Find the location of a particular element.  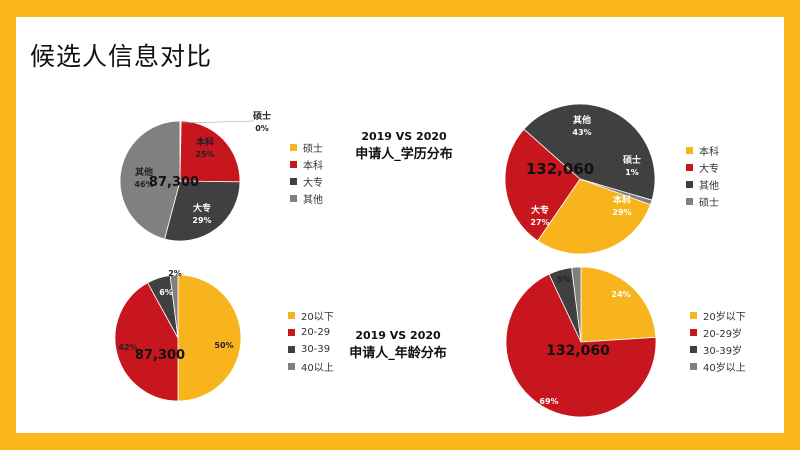

legend-label: 30-39岁 is located at coordinates (723, 351).